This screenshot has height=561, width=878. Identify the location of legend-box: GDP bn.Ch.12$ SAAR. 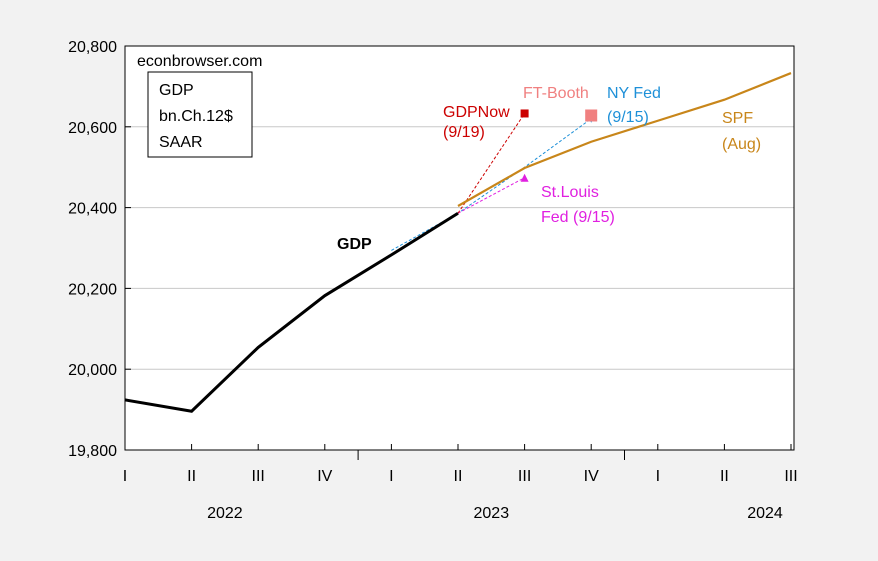
(200, 114).